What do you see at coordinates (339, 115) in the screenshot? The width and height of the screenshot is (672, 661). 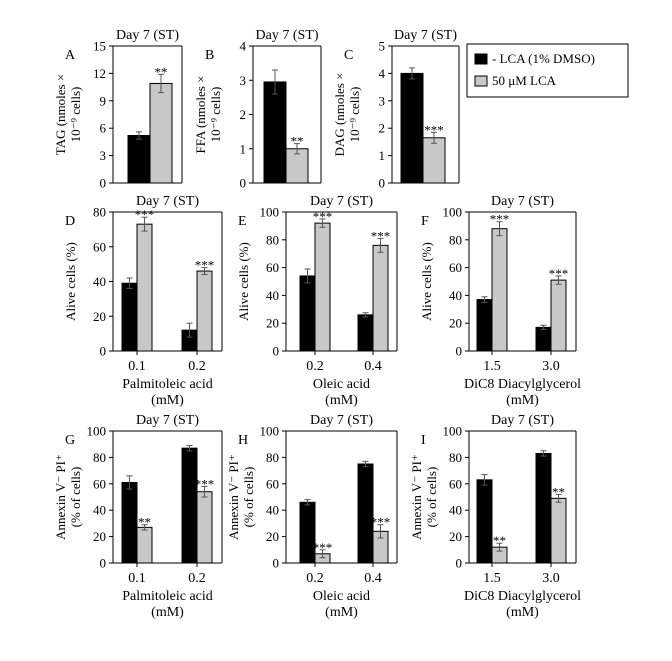 I see `y-axis-label-line: DAG (nmoles ×` at bounding box center [339, 115].